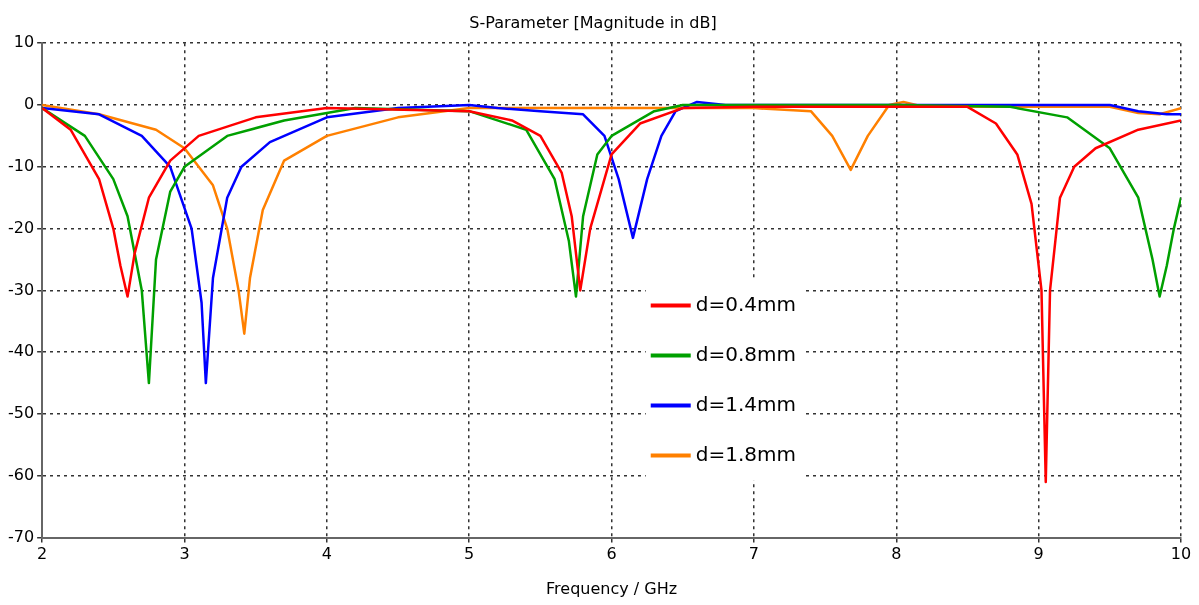  I want to click on x-tick-label: 3, so click(184, 554).